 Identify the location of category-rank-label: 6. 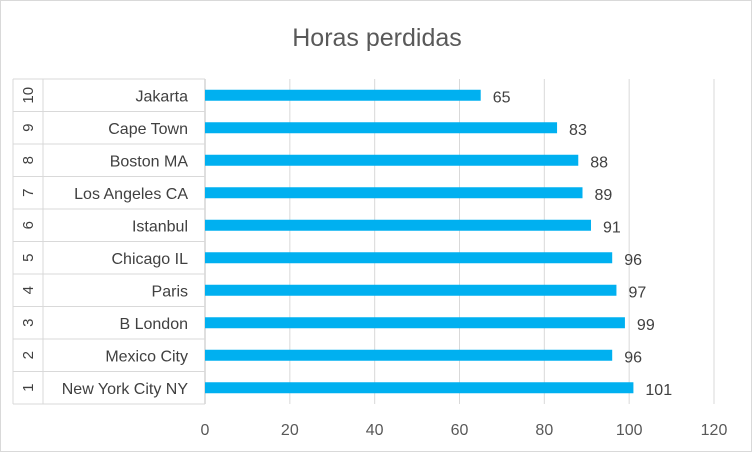
(28, 225).